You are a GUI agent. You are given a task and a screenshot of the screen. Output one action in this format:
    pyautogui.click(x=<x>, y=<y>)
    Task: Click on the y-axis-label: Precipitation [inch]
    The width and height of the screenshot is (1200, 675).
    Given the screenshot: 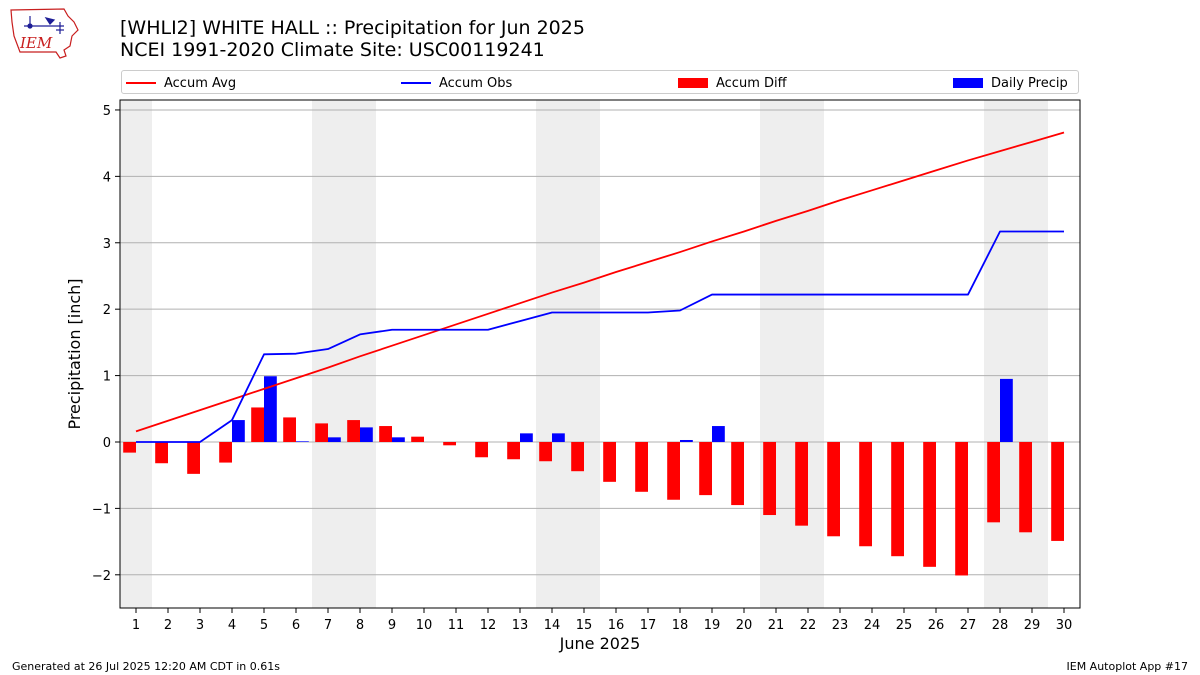 What is the action you would take?
    pyautogui.click(x=74, y=353)
    